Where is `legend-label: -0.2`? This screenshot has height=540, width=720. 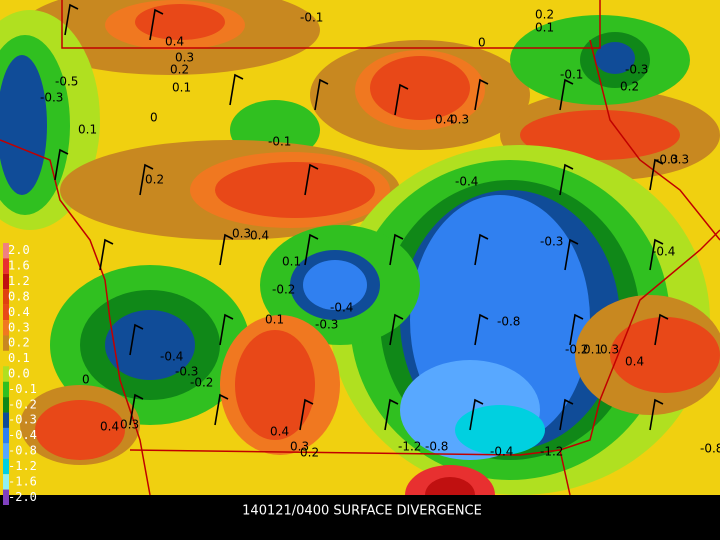 legend-label: -0.2 is located at coordinates (22, 404).